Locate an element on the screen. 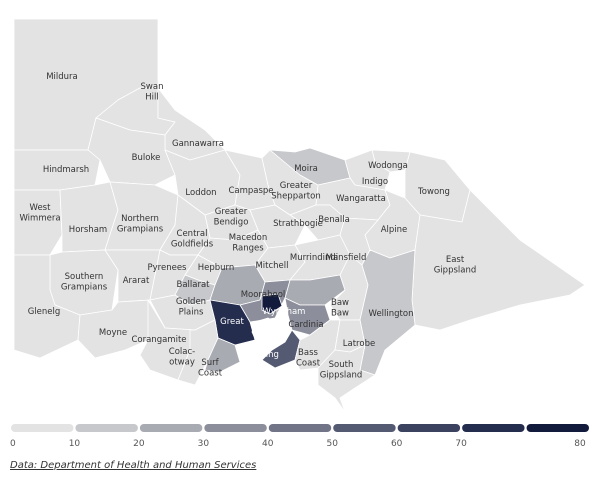  region-label-colac-otway: Colac-otway is located at coordinates (182, 357).